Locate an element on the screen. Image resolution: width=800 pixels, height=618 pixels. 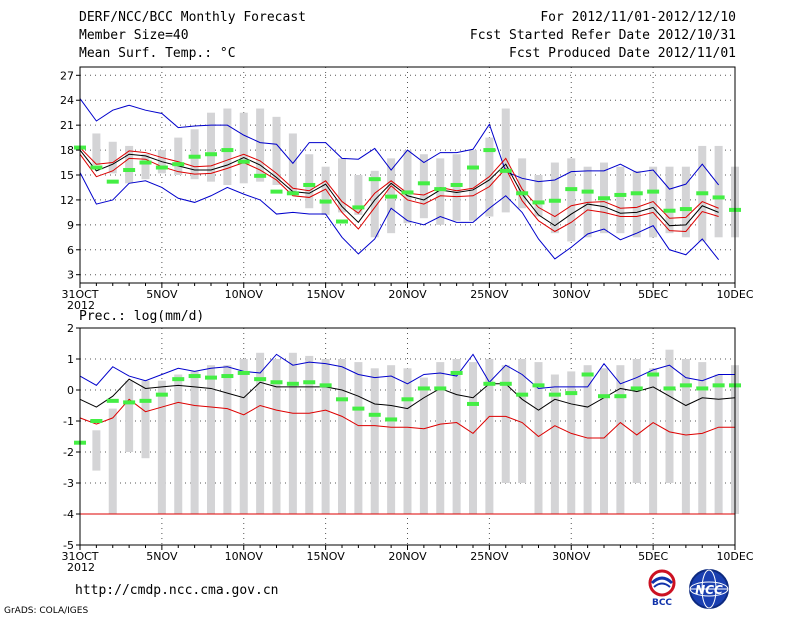
y-tick-label: -3 is located at coordinates (68, 483).